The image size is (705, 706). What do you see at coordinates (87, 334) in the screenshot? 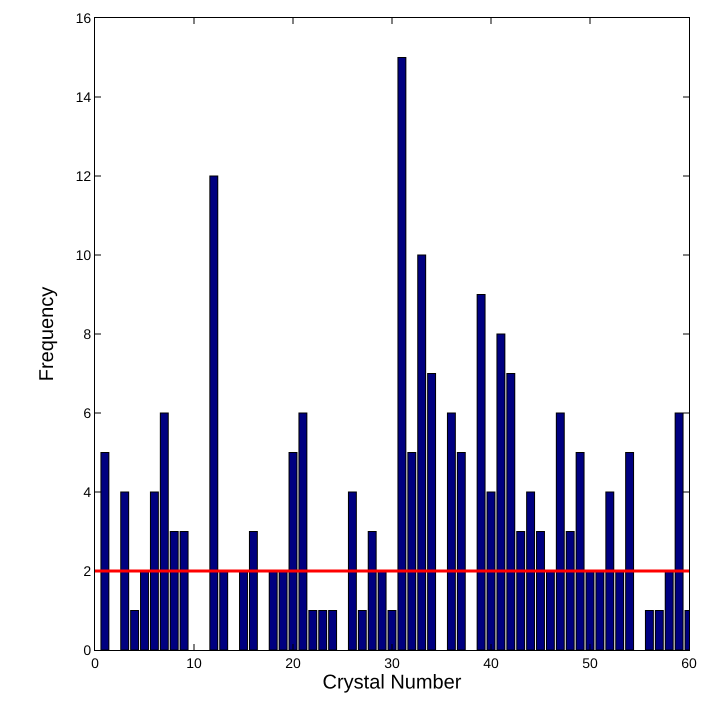
I see `y-tick-label: 8` at bounding box center [87, 334].